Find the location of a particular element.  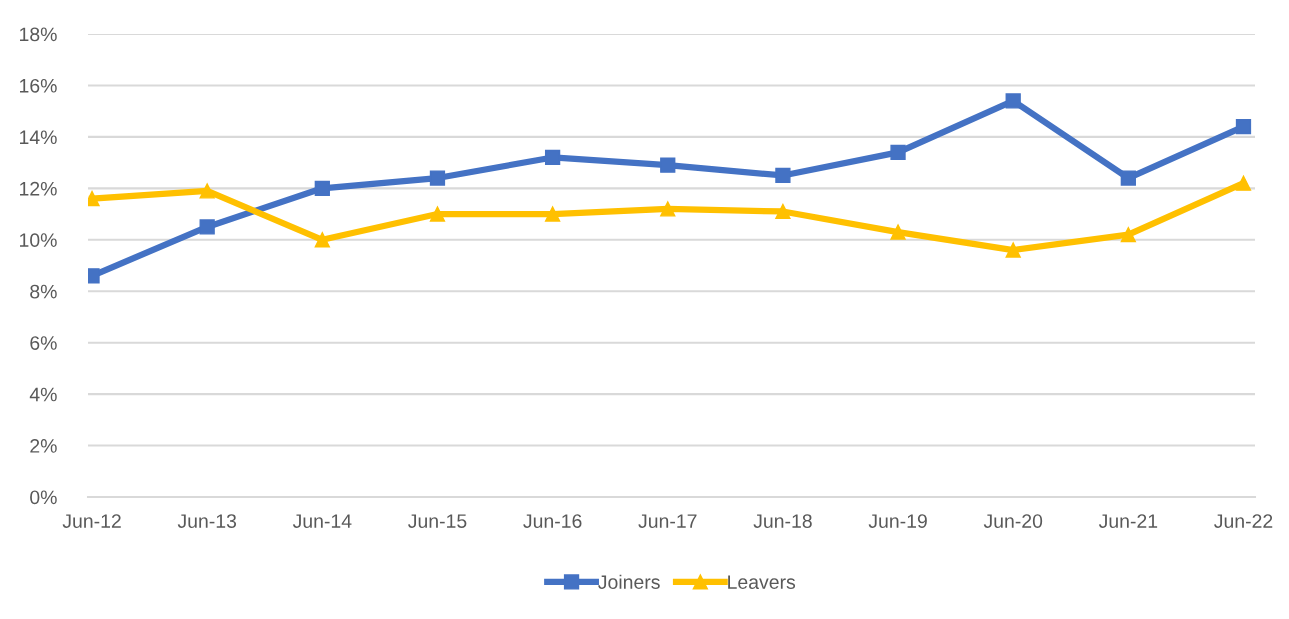

x-tick-label: Jun-13 is located at coordinates (207, 521).